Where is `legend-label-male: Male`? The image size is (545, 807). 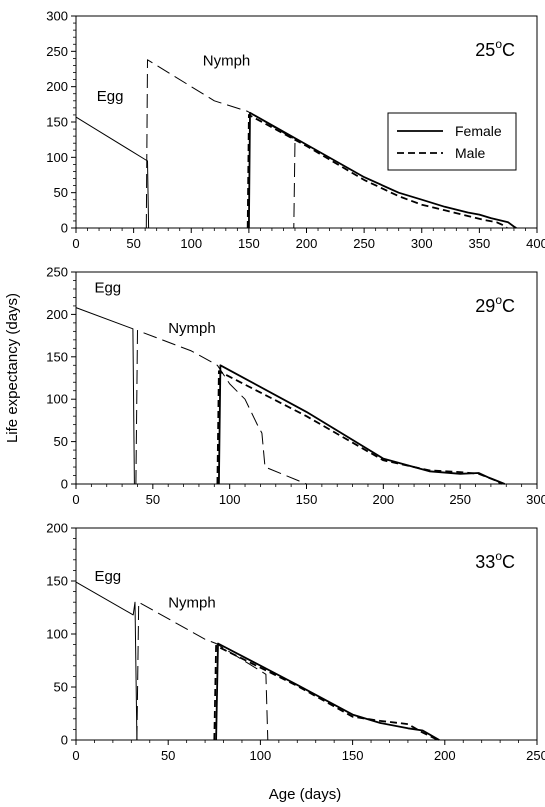
legend-label-male: Male is located at coordinates (470, 153).